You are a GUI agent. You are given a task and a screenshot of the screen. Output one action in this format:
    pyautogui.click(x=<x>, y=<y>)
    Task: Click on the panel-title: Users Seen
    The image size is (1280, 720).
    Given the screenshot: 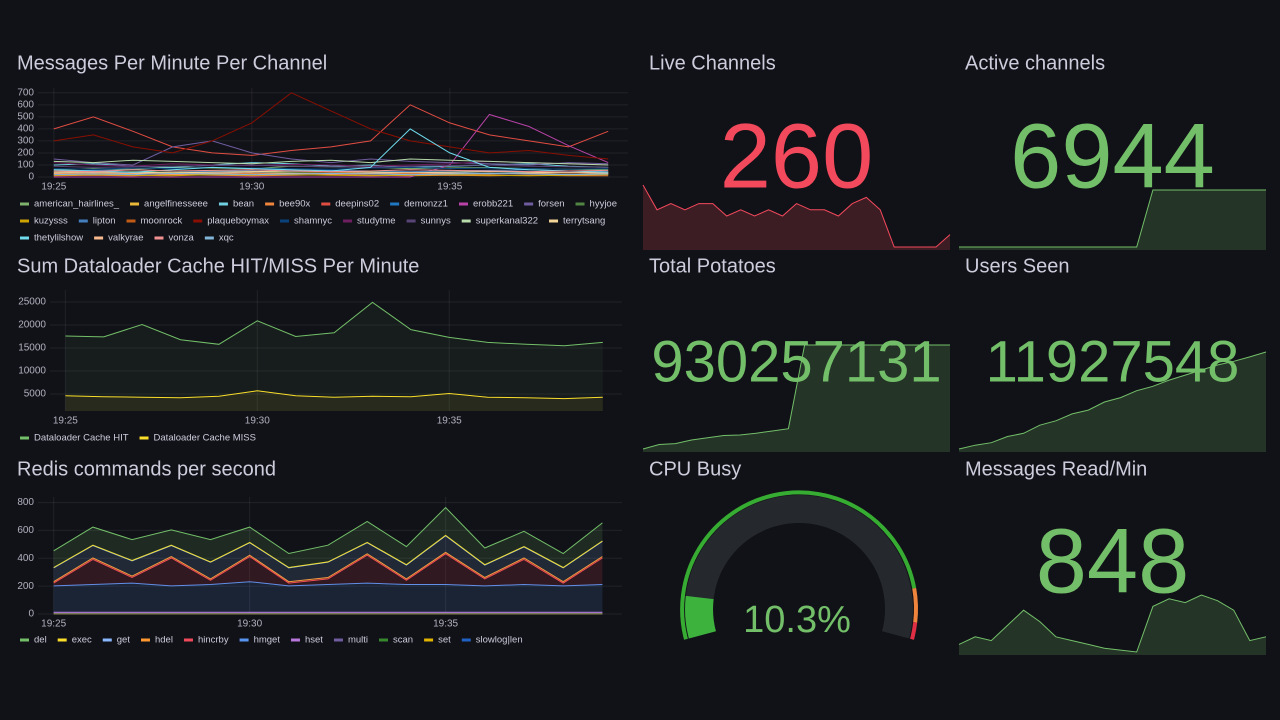 What is the action you would take?
    pyautogui.click(x=1017, y=266)
    